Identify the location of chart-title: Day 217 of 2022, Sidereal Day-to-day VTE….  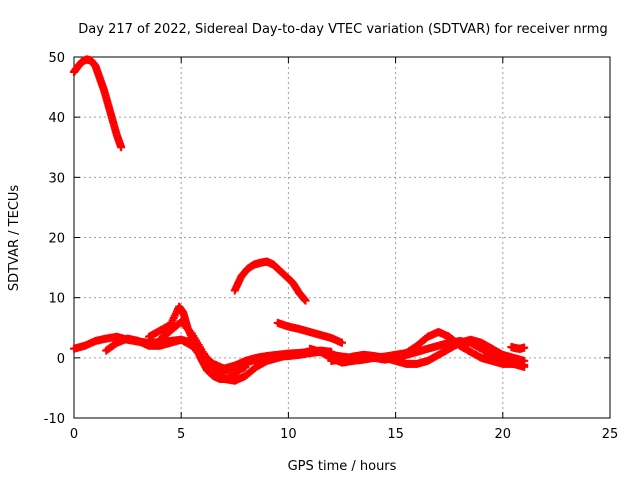
(342, 29).